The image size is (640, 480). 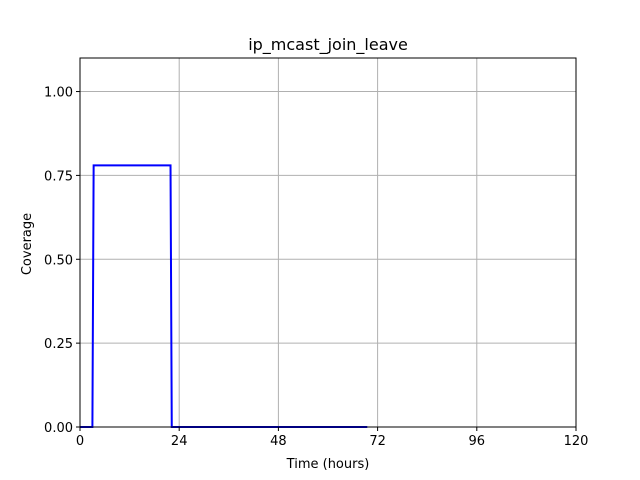 What do you see at coordinates (80, 441) in the screenshot?
I see `x-tick-label: 0` at bounding box center [80, 441].